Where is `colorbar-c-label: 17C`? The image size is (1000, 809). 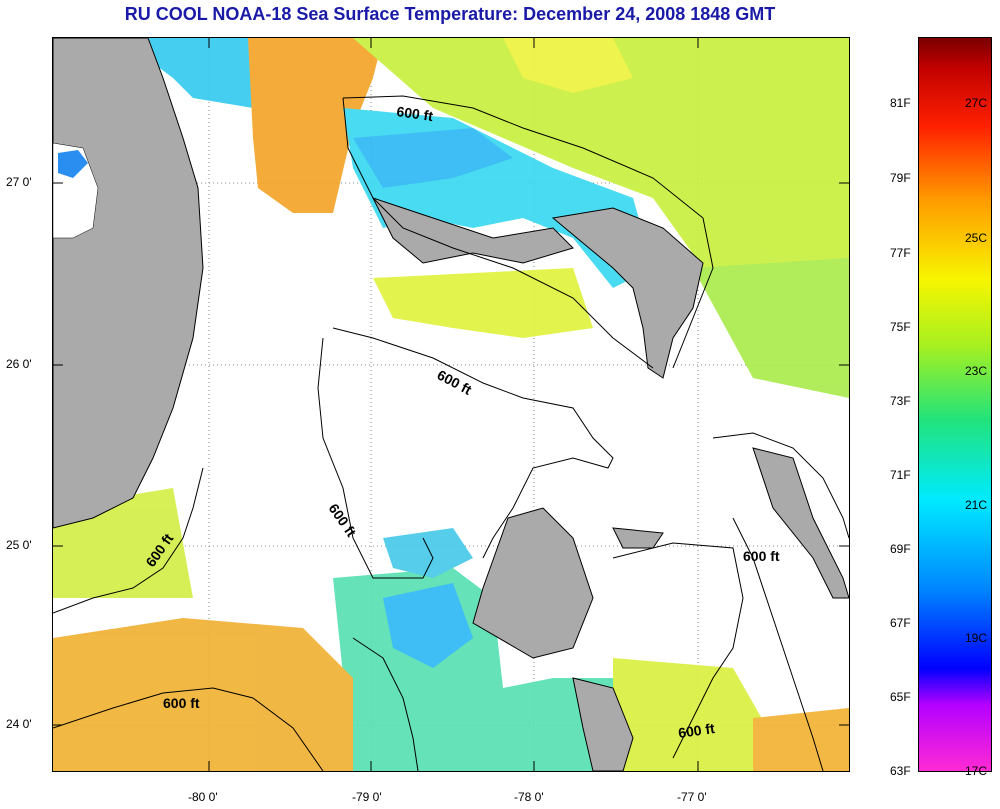 colorbar-c-label: 17C is located at coordinates (976, 771).